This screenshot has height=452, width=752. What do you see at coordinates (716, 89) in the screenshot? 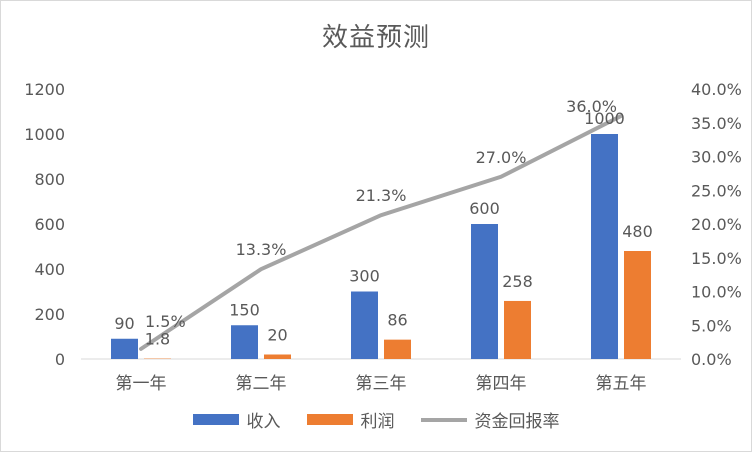
I see `y-right-tick-label: 40.0%` at bounding box center [716, 89].